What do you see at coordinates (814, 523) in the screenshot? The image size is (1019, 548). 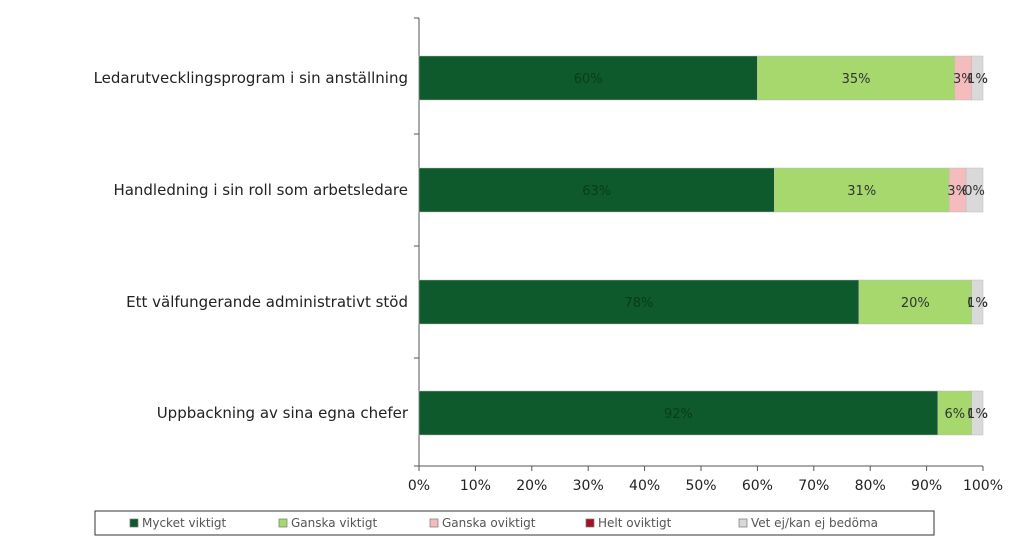 I see `legend-label: Vet ej/kan ej bedöma` at bounding box center [814, 523].